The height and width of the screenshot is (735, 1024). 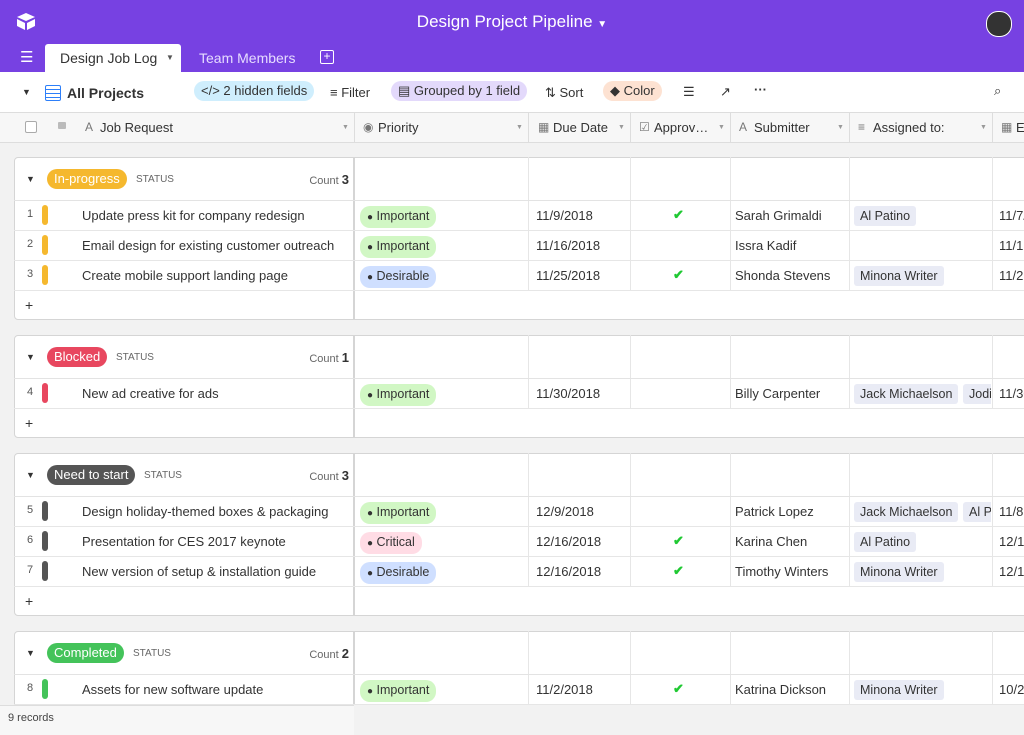 I want to click on row-height-icon: ☰, so click(x=689, y=91).